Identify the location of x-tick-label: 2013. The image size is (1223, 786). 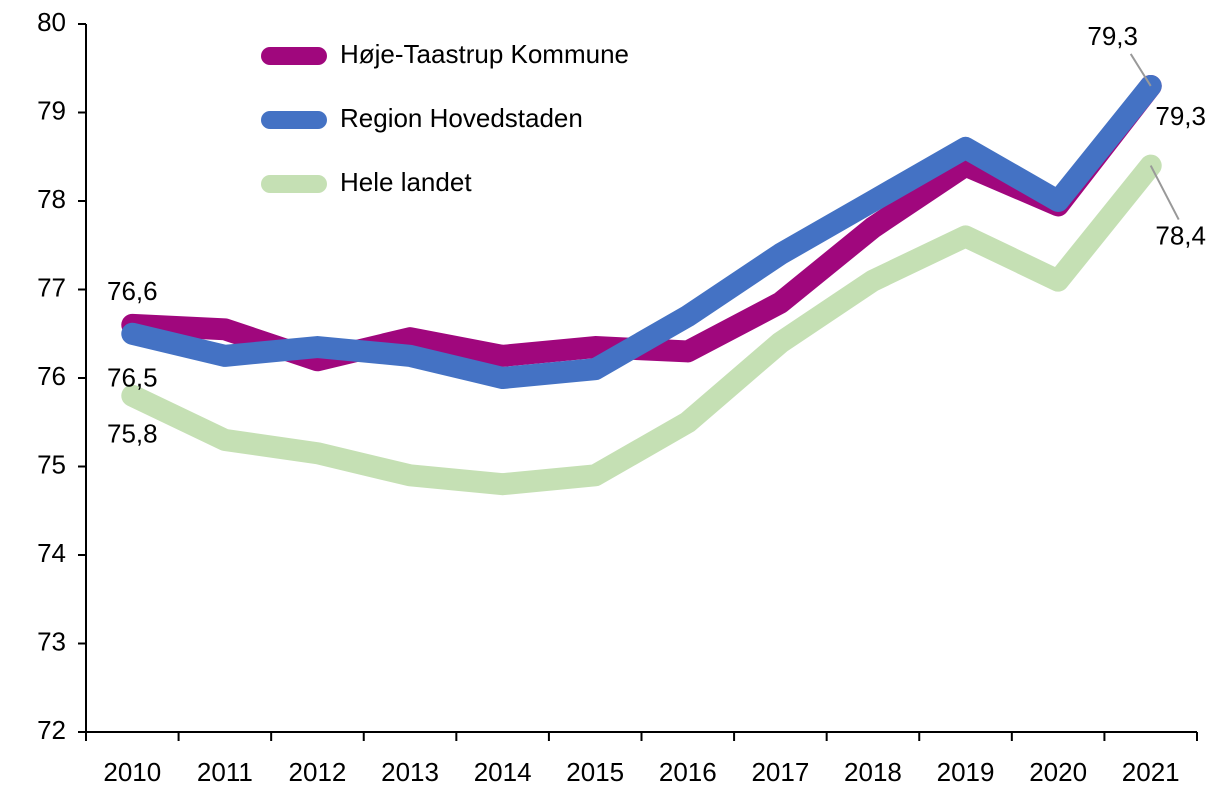
(410, 771).